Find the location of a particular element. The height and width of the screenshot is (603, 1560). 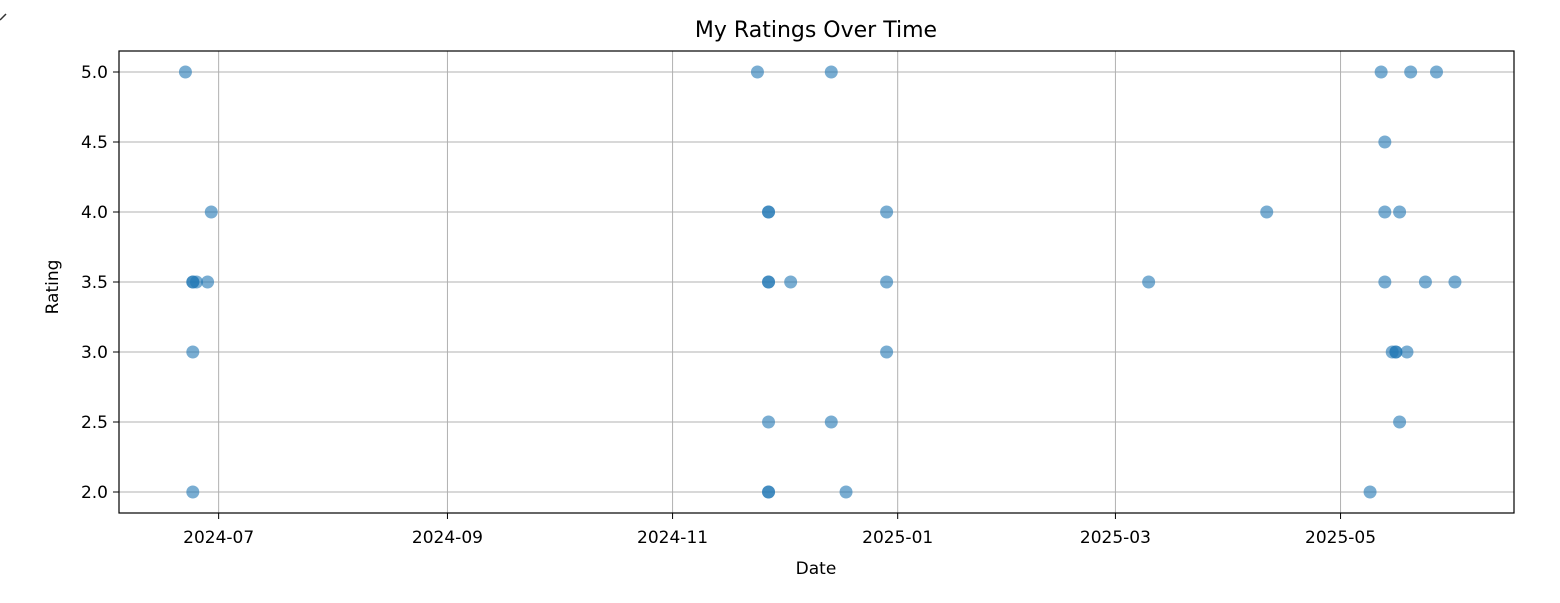

y-tick-label: 4.0 is located at coordinates (94, 213).